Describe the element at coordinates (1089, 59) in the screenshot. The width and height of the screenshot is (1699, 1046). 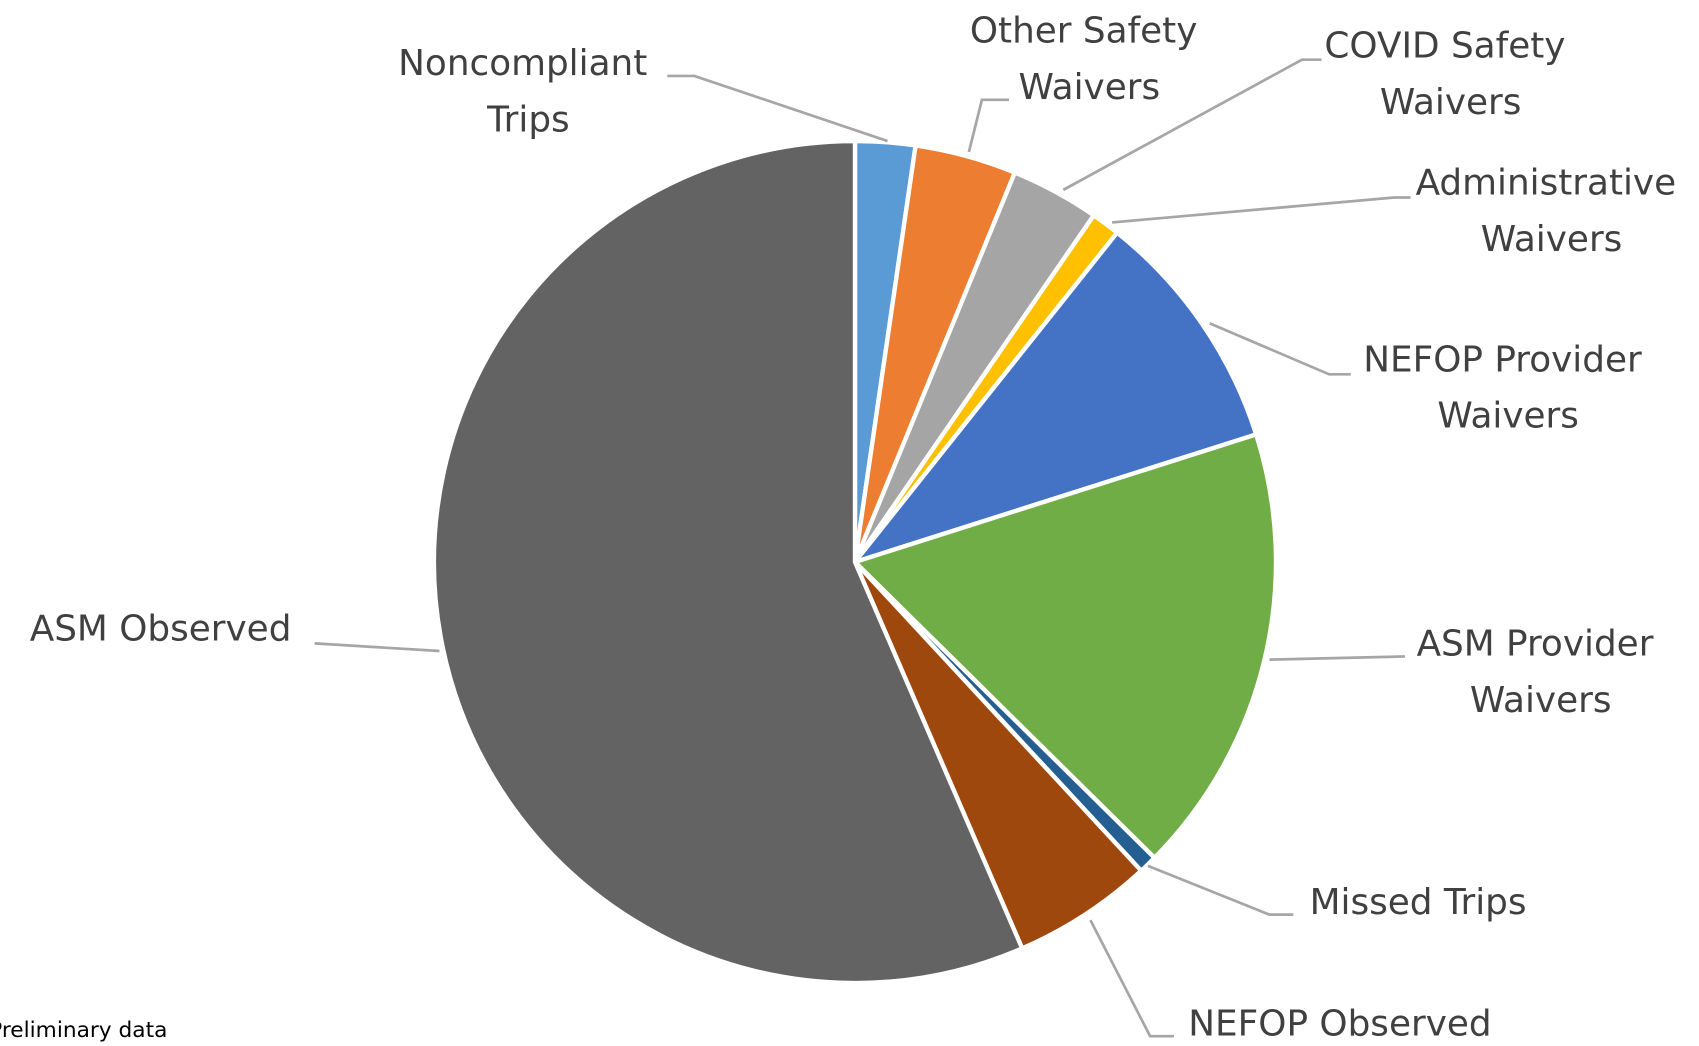
I see `slice-label: Other Safety Waivers` at that location.